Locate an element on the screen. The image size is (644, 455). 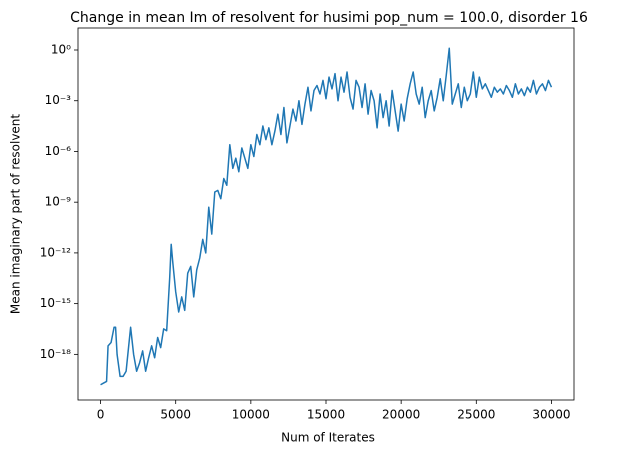
y-axis-label: Mean imaginary part of resolvent is located at coordinates (16, 214).